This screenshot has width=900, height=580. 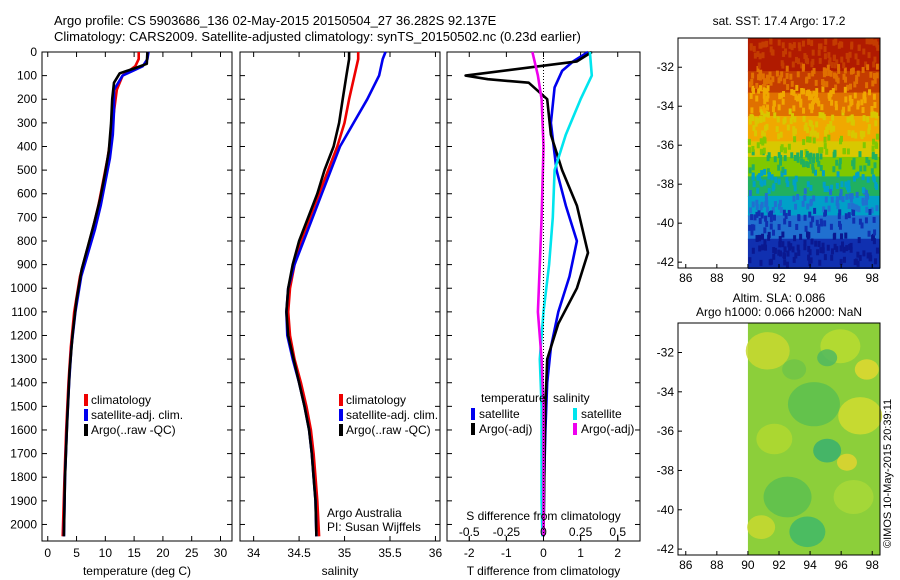 I want to click on difference-s-xlabel: S difference from climatology, so click(x=543, y=516).